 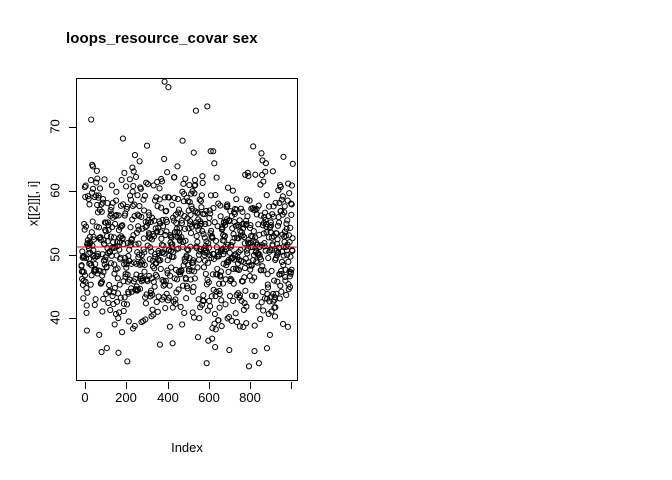 What do you see at coordinates (31, 126) in the screenshot?
I see `y-tick-label-70: 70` at bounding box center [31, 126].